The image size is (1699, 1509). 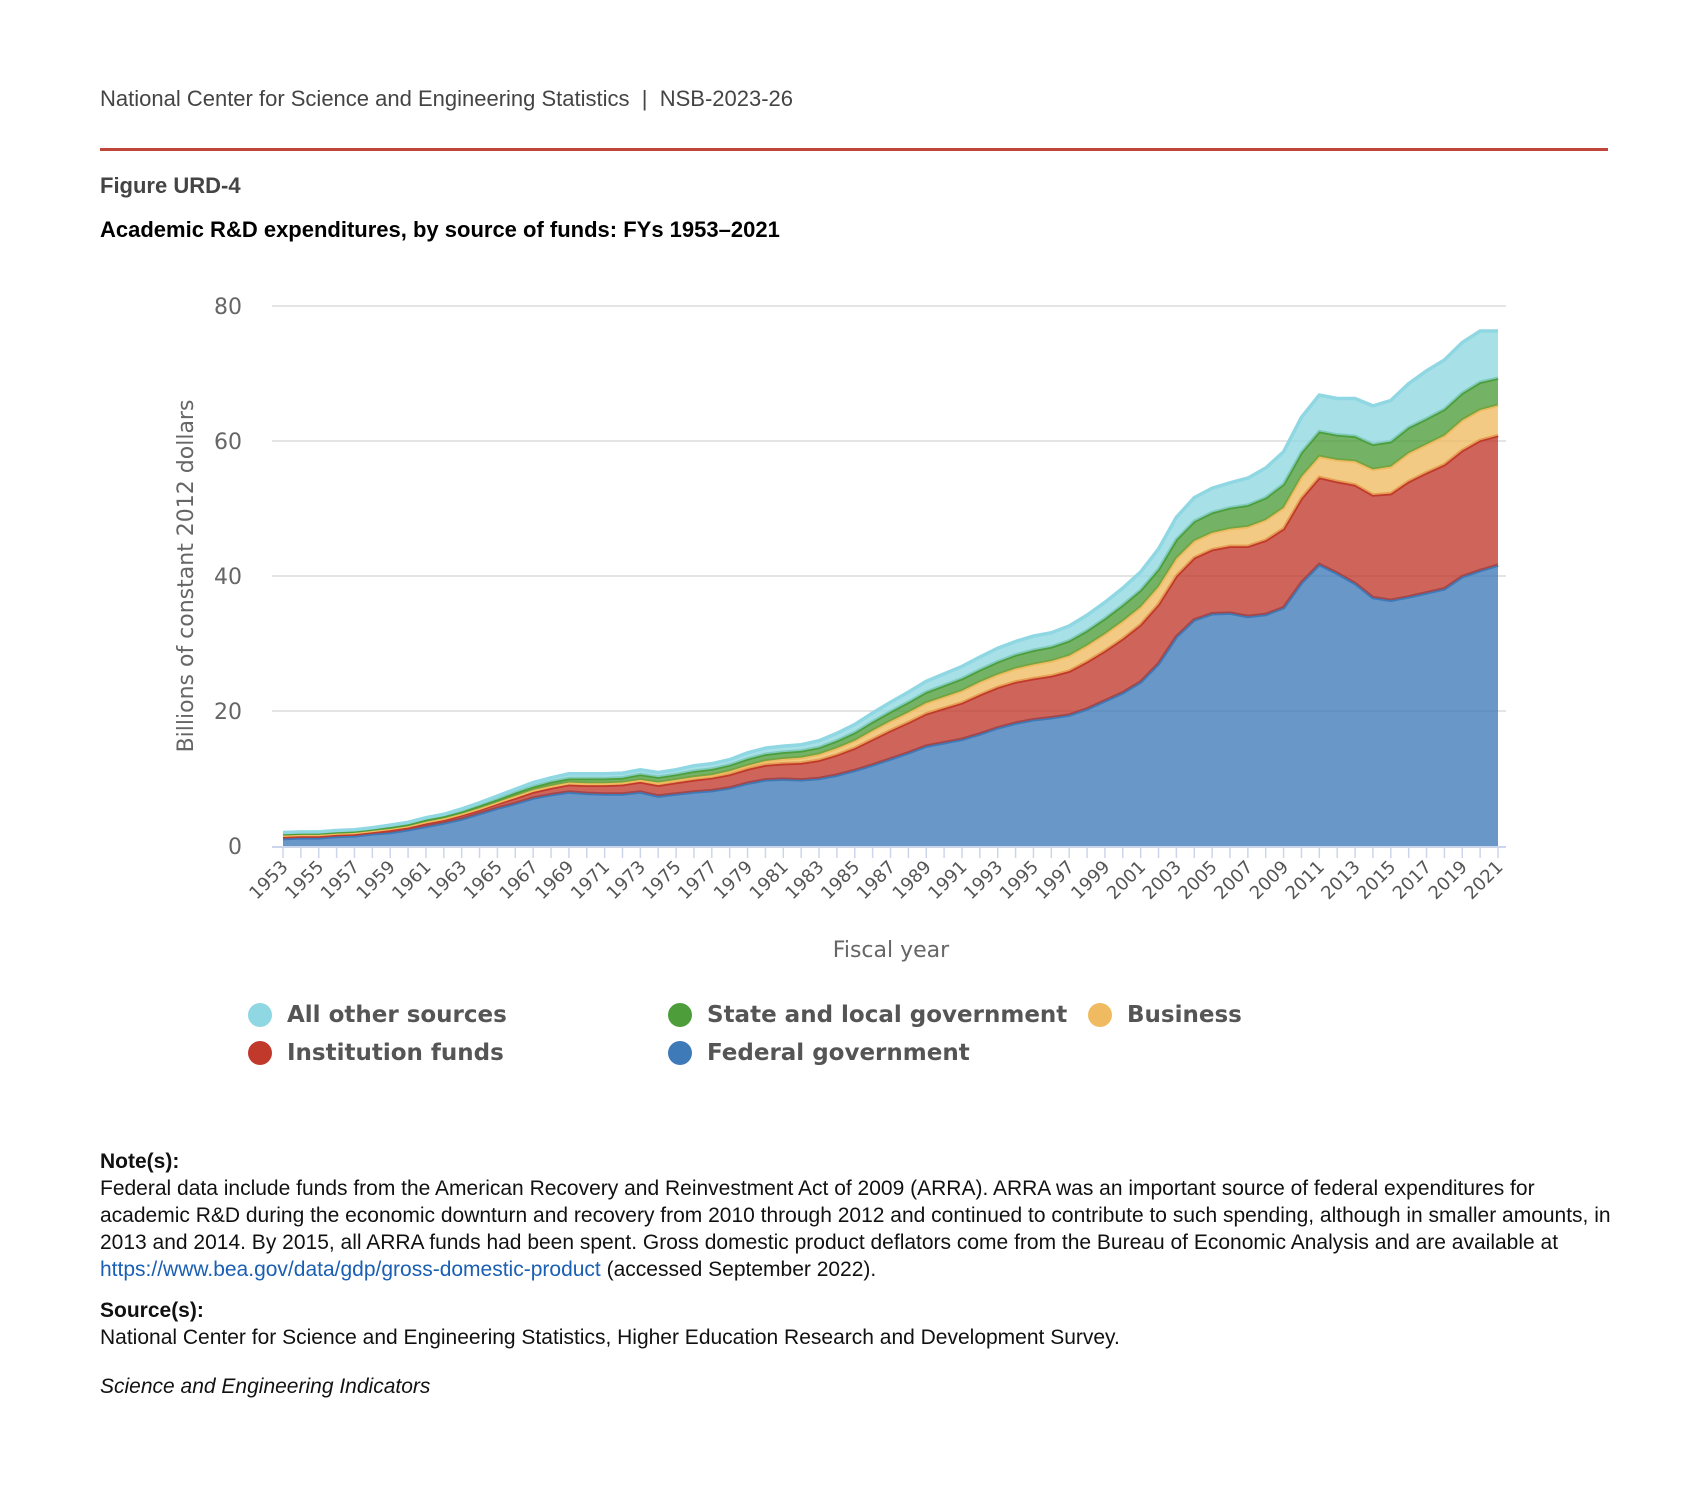 What do you see at coordinates (1162, 880) in the screenshot?
I see `x-tick-label: 2003` at bounding box center [1162, 880].